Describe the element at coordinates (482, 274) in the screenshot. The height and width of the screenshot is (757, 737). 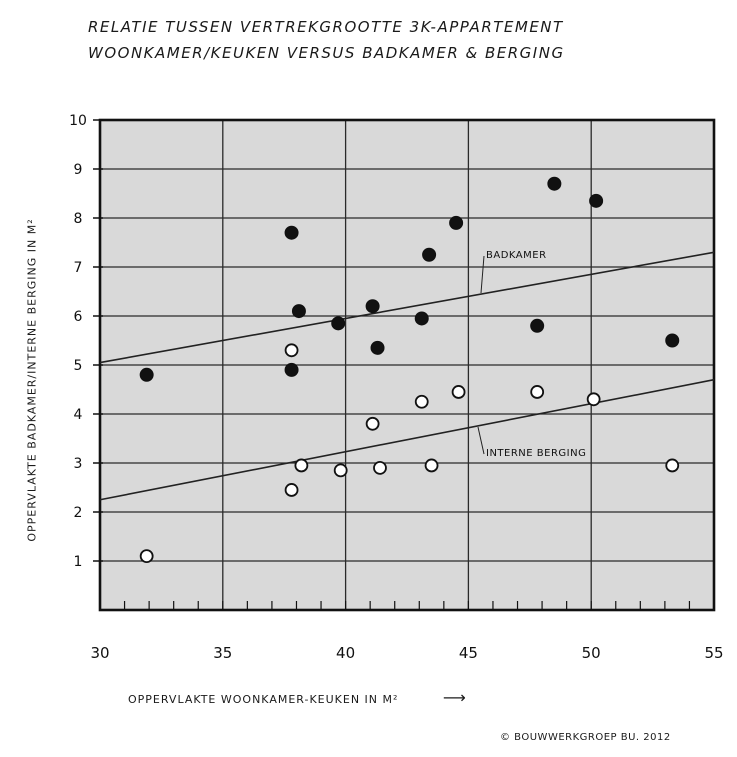
I see `series-label-badkamer-leader` at that location.